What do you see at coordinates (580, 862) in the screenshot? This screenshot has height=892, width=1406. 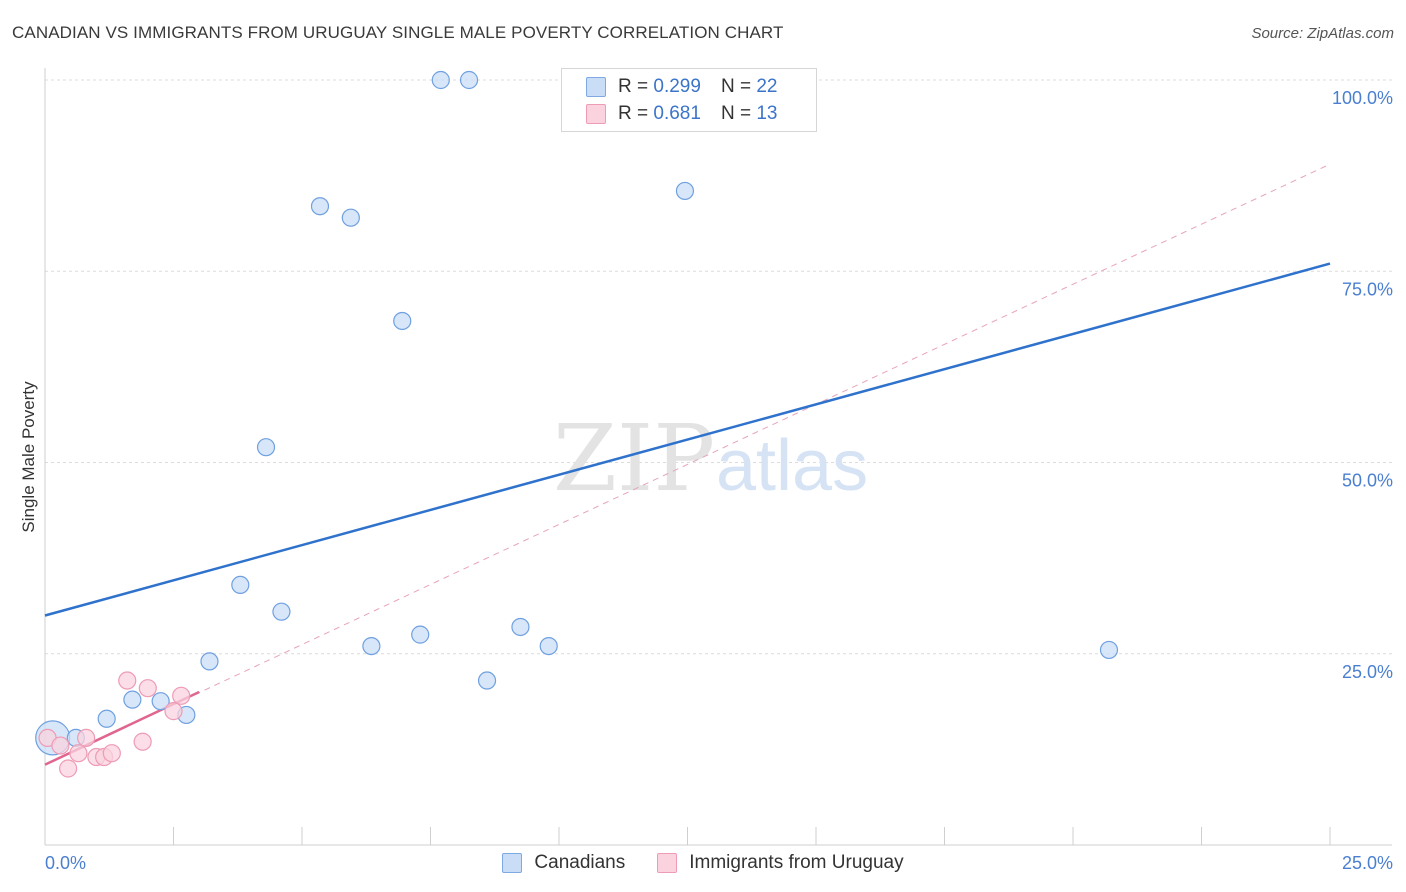 I see `legend-label-canadians: Canadians` at bounding box center [580, 862].